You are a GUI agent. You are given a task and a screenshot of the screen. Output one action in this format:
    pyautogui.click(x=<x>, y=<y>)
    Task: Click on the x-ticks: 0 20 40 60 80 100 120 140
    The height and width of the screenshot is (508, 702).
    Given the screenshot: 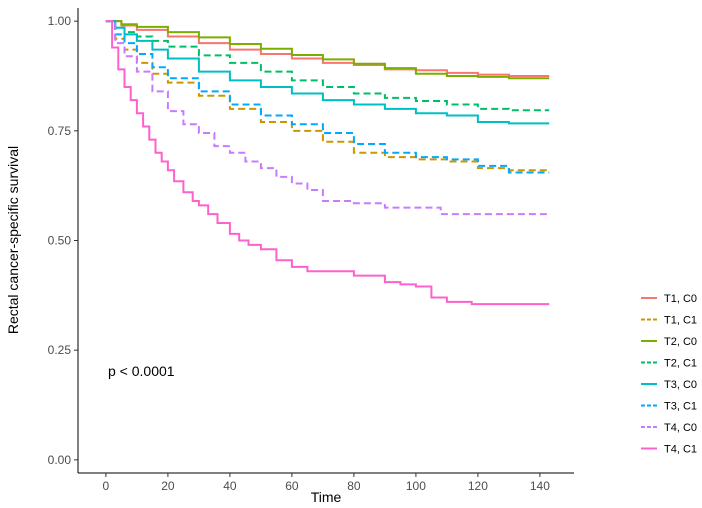 What is the action you would take?
    pyautogui.click(x=326, y=483)
    